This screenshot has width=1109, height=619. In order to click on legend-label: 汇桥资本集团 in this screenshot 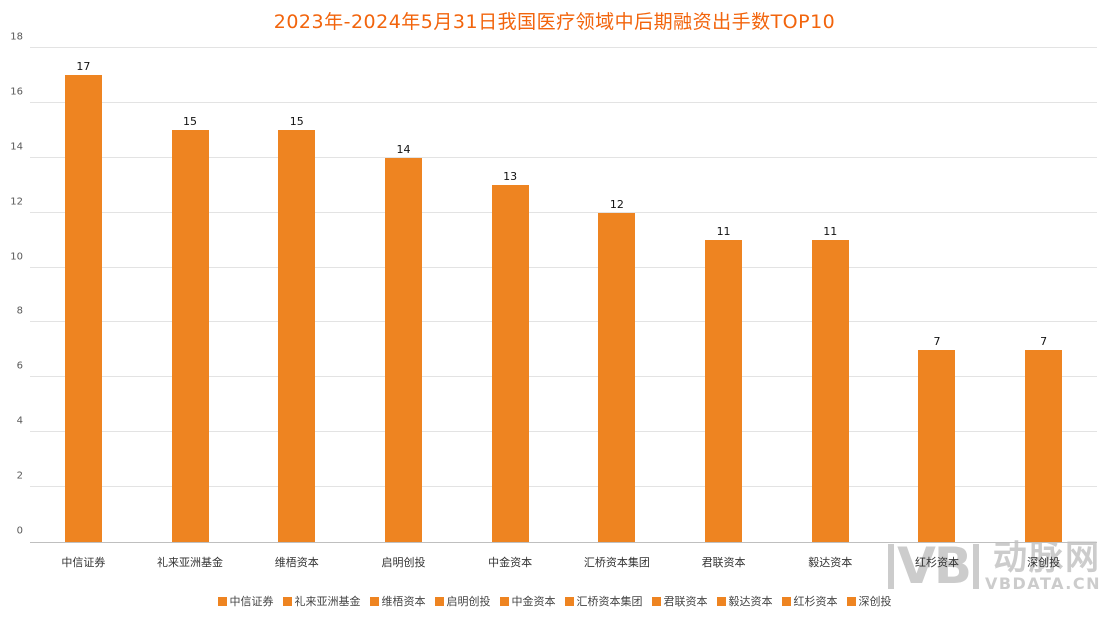, I will do `click(609, 601)`.